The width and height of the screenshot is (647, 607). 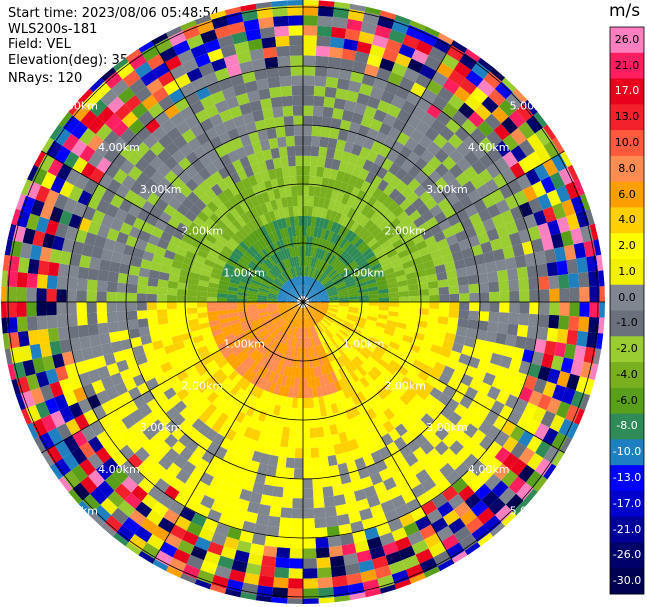 I want to click on range-ring-label: 2.00km, so click(x=203, y=231).